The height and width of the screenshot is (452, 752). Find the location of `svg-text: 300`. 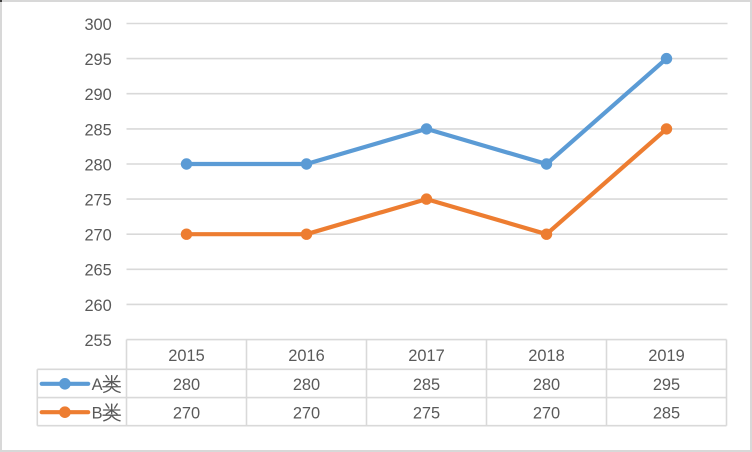

svg-text: 300 is located at coordinates (97, 25).